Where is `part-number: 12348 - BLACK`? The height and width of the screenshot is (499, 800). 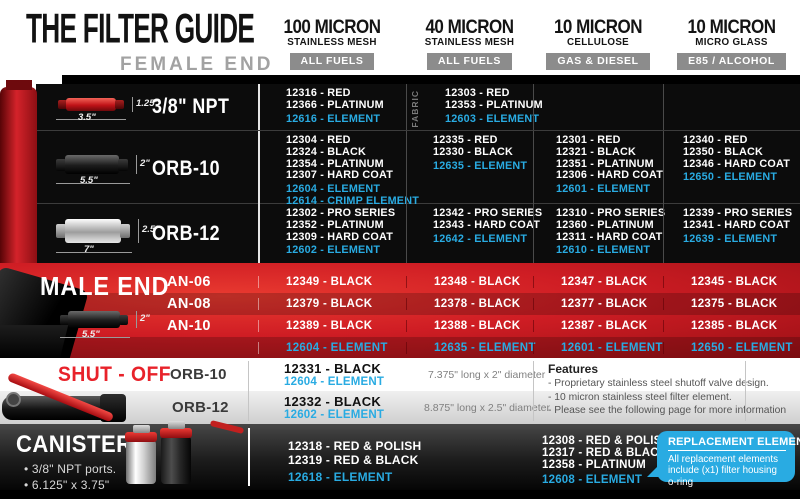
part-number: 12348 - BLACK is located at coordinates (469, 282).